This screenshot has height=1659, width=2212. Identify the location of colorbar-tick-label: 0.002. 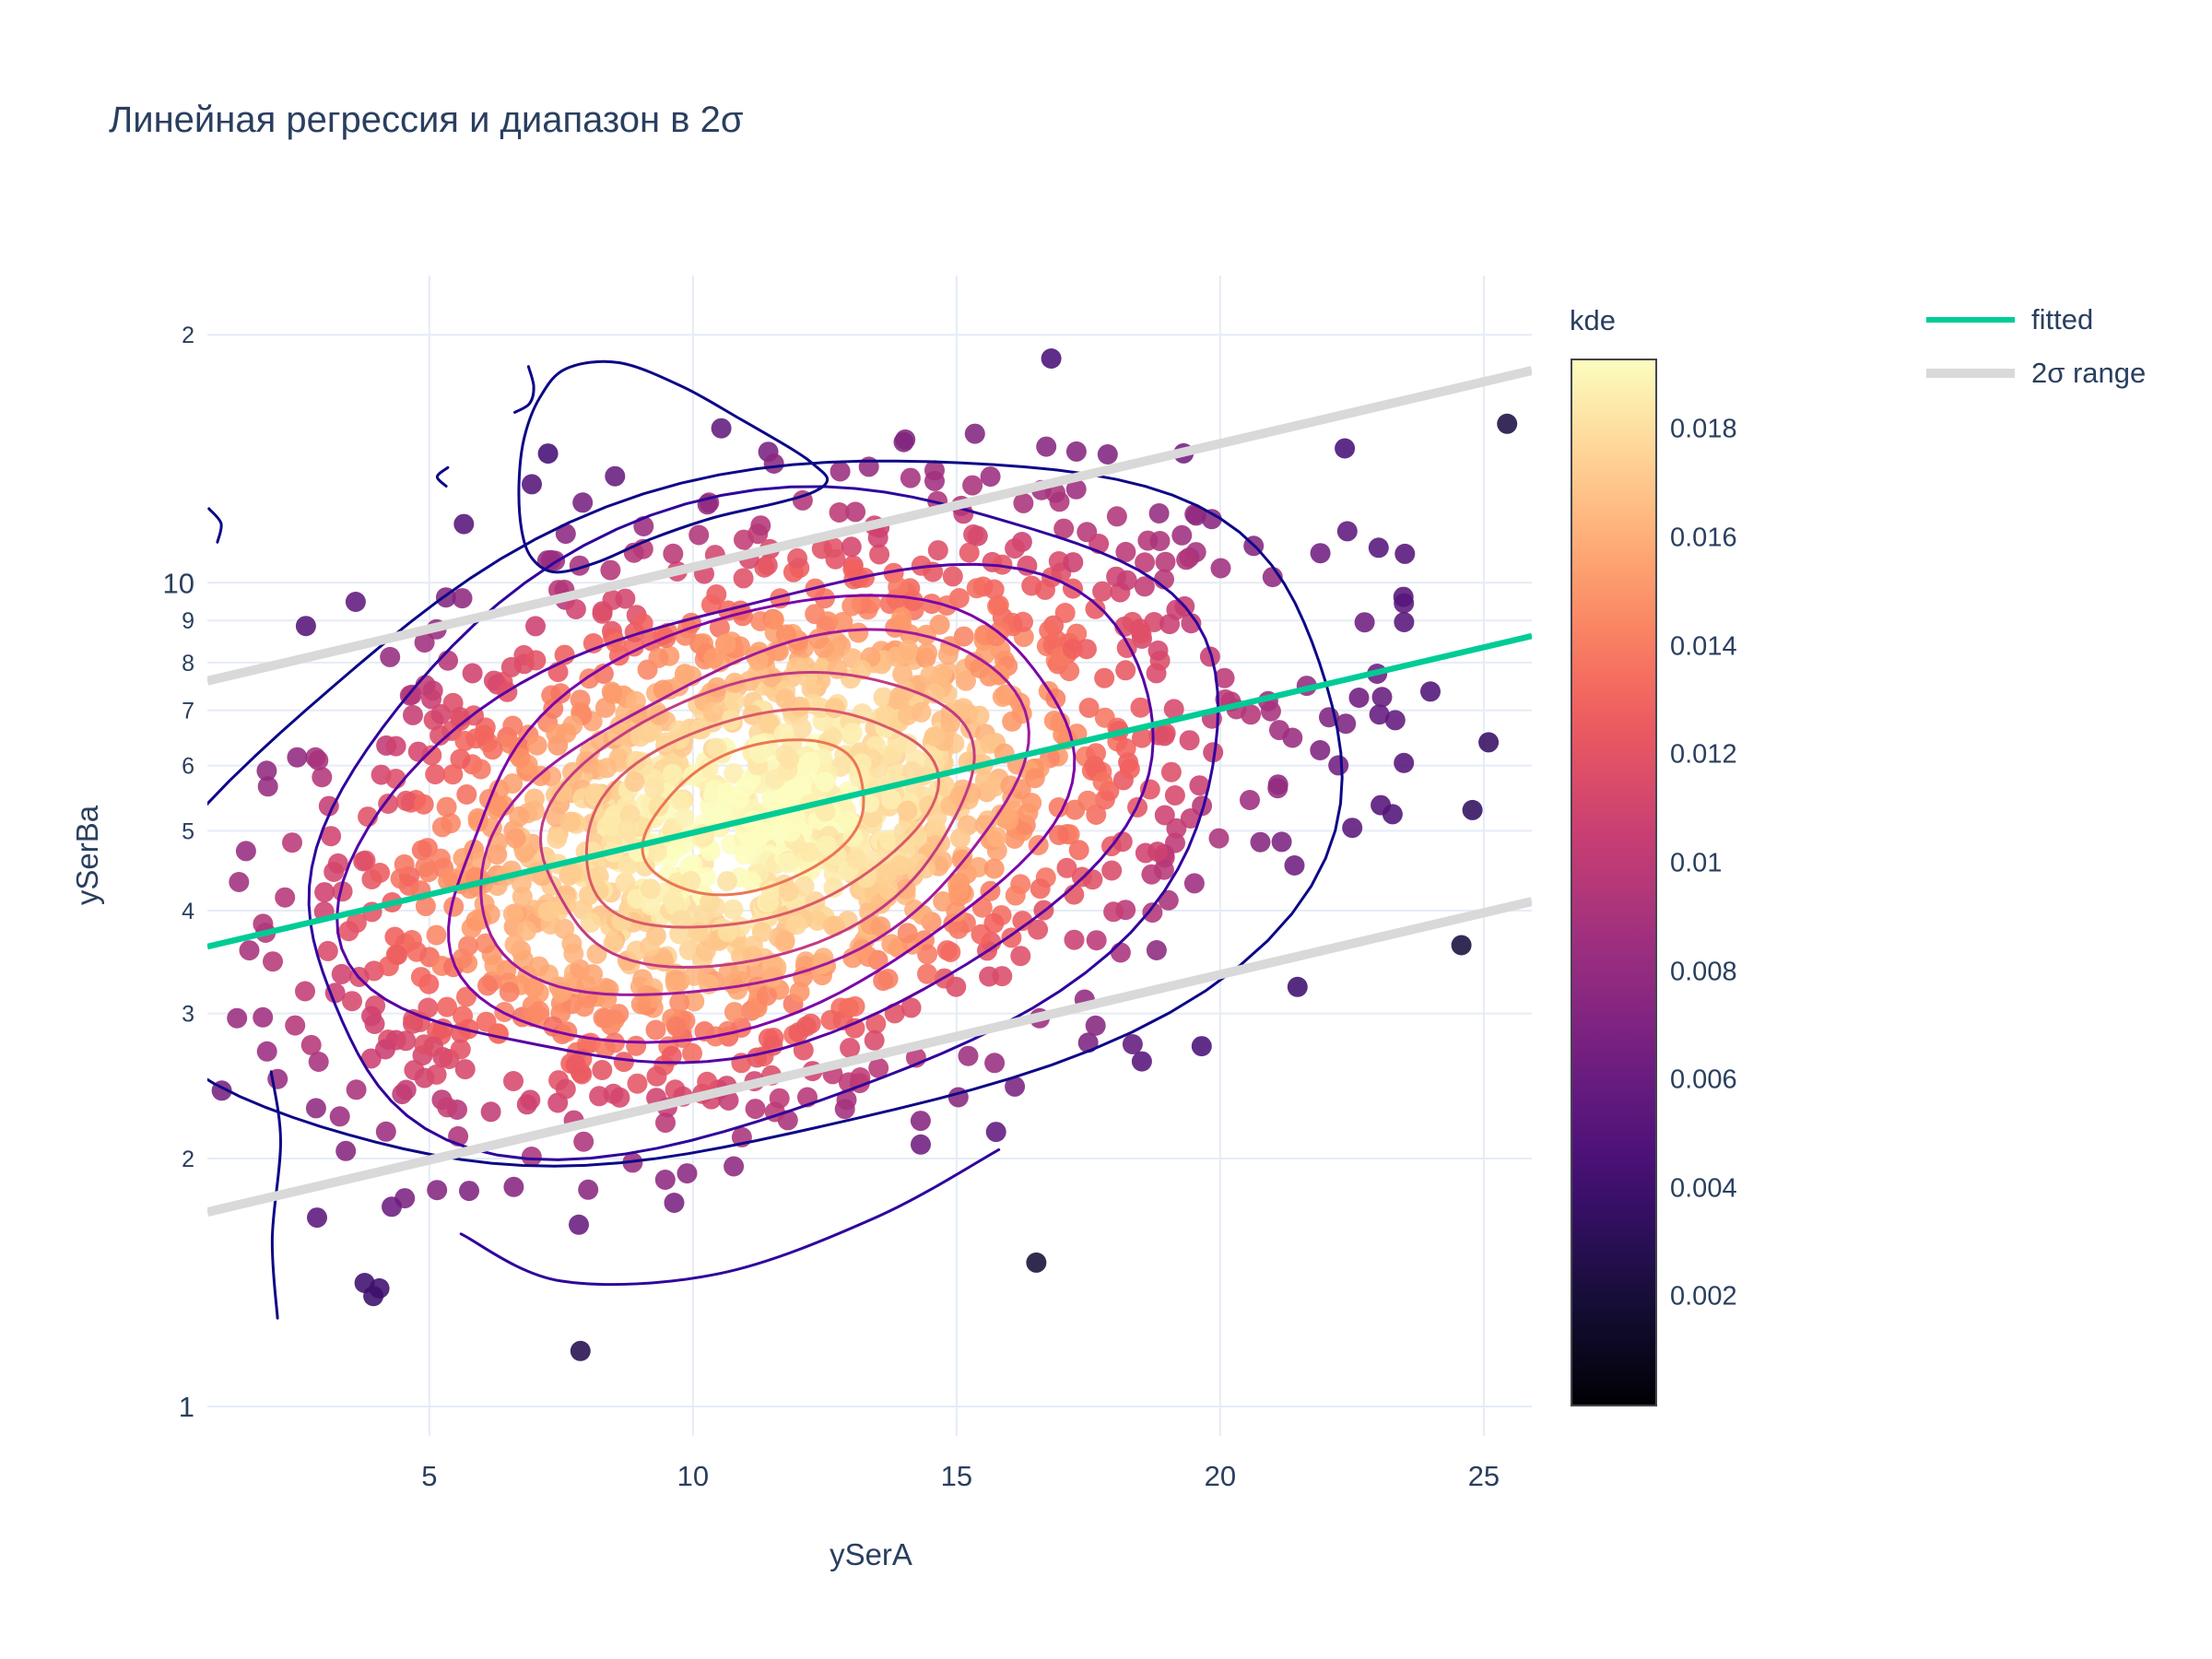
(1703, 1296).